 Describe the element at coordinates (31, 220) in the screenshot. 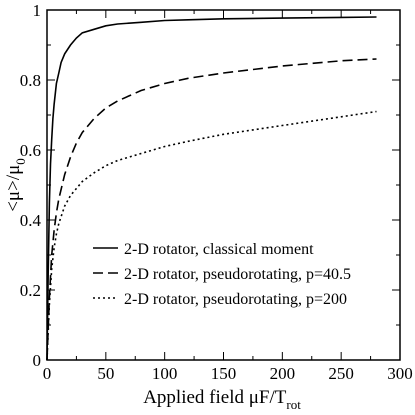

I see `y-tick-label: 0.4` at that location.